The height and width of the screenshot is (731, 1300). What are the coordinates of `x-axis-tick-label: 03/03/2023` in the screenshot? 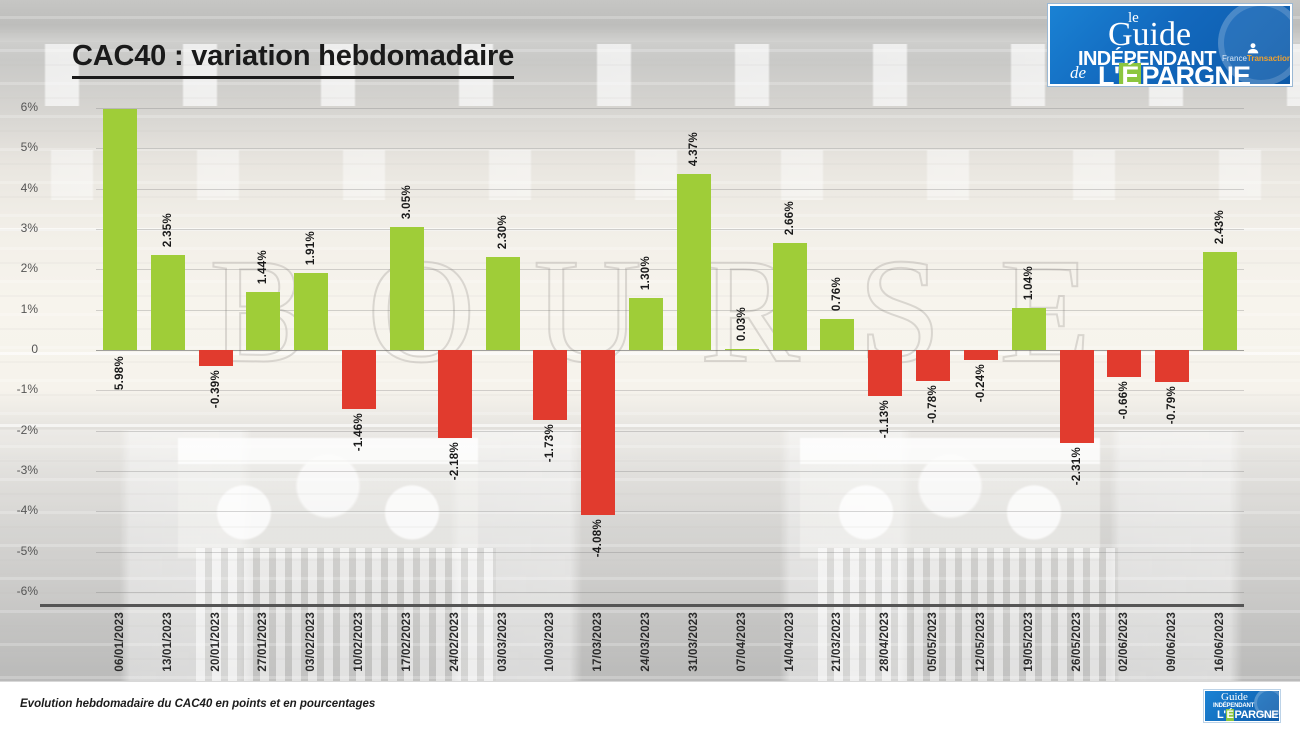 It's located at (502, 642).